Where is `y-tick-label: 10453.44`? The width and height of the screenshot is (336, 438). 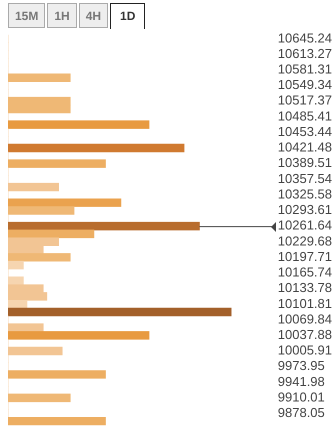 y-tick-label: 10453.44 is located at coordinates (305, 131).